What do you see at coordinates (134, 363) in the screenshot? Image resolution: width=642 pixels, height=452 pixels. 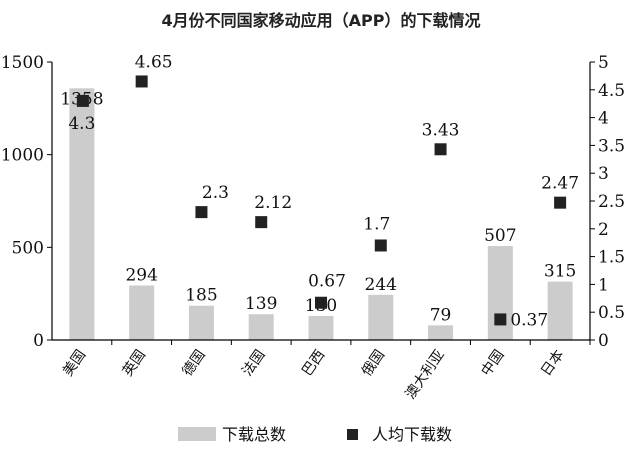 I see `x-tick-label: 英国` at bounding box center [134, 363].